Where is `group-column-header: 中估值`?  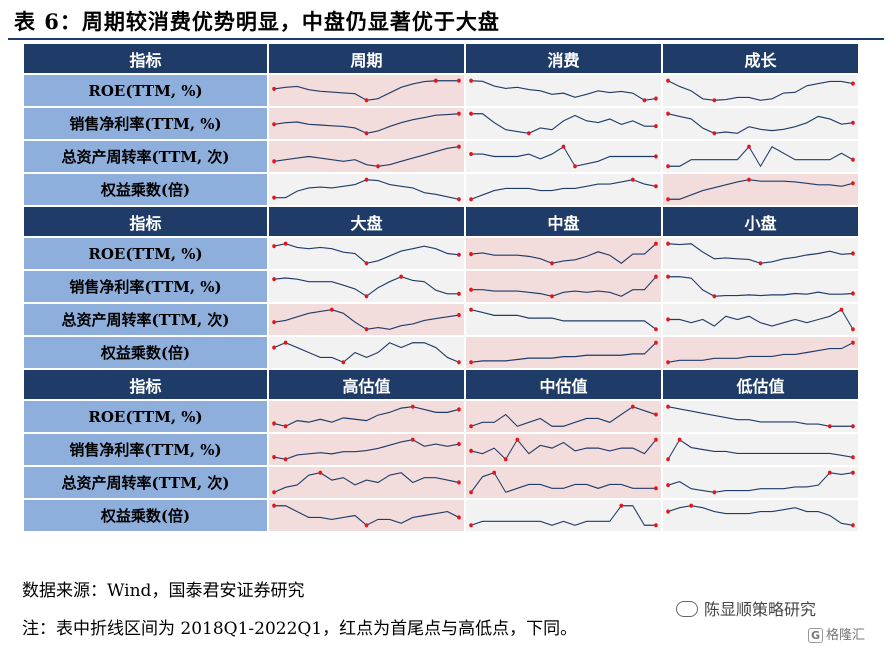
group-column-header: 中估值 is located at coordinates (563, 384).